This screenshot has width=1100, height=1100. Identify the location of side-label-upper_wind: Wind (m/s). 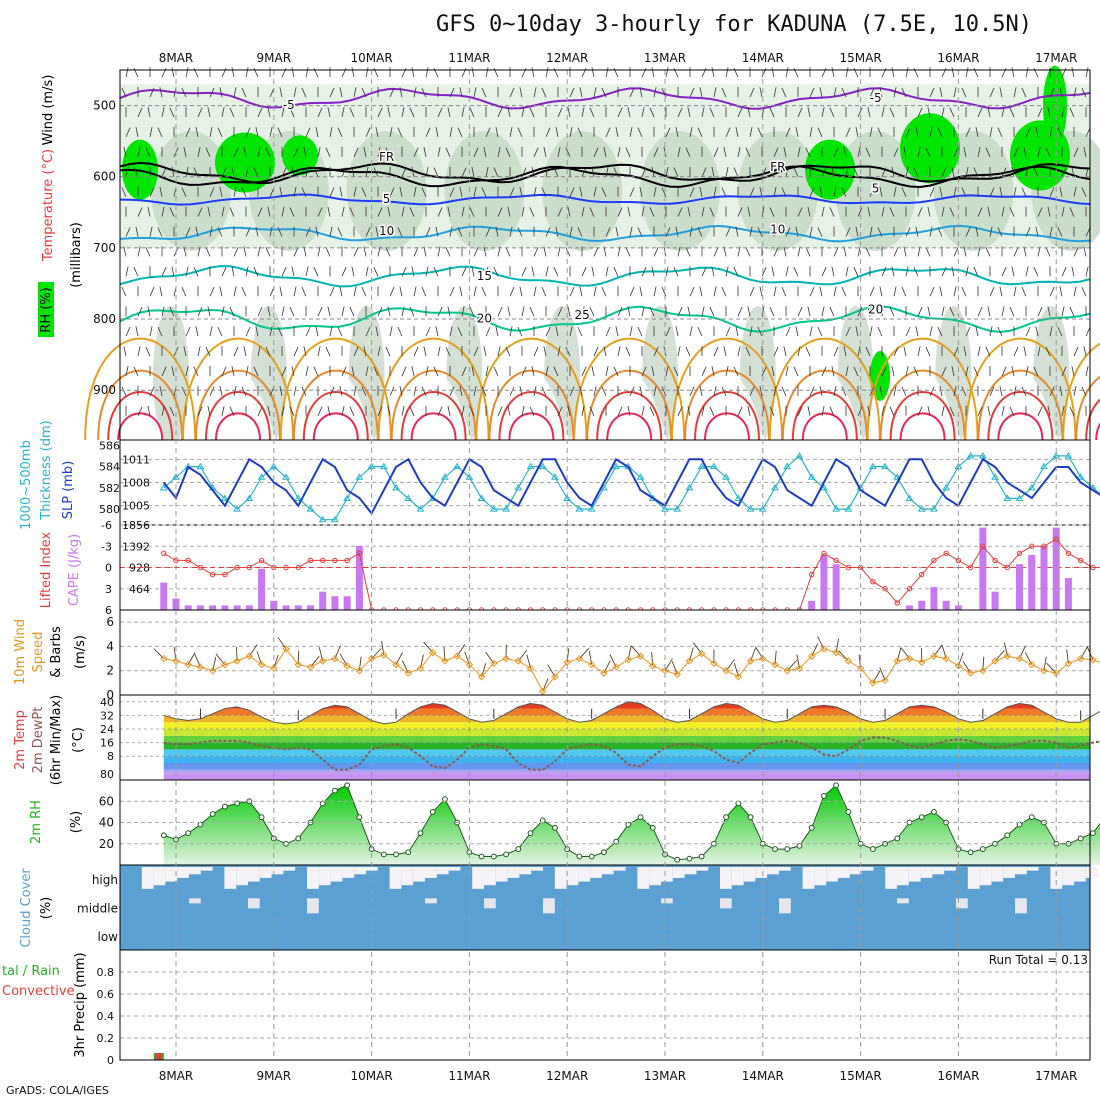
(48, 110).